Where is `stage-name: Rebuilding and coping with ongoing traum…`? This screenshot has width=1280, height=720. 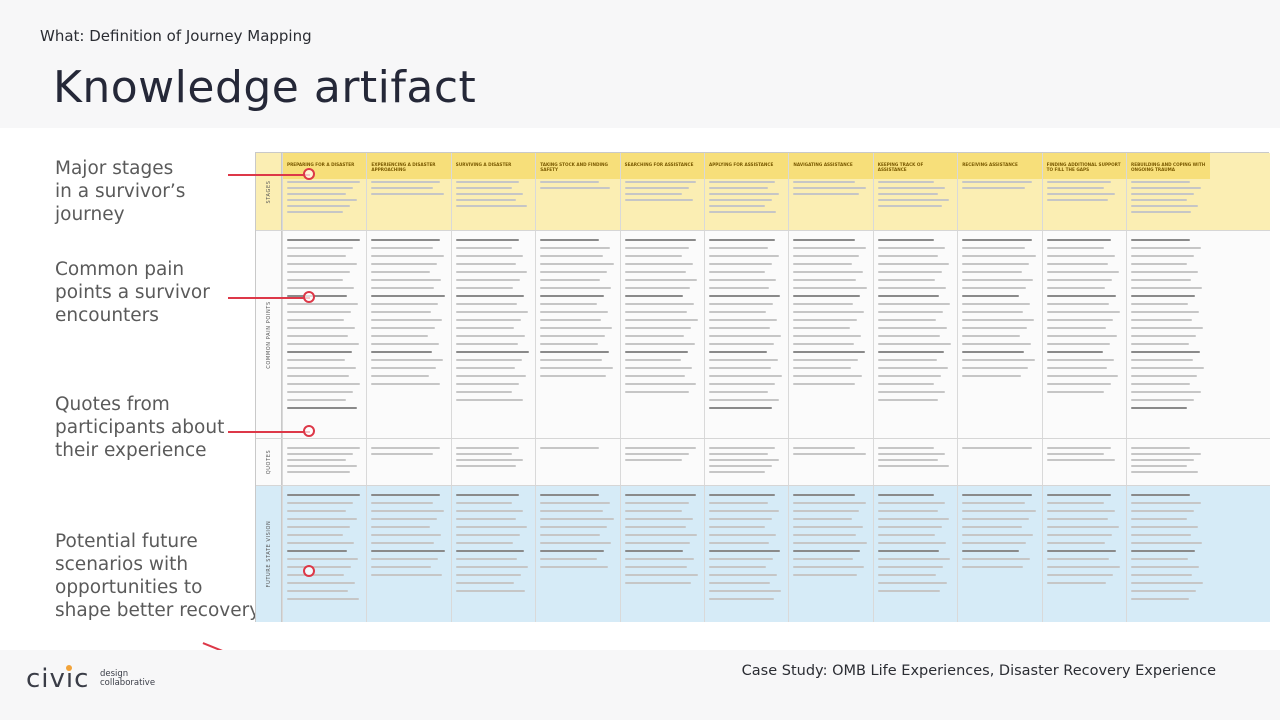
stage-name: Rebuilding and coping with ongoing traum… is located at coordinates (1168, 167).